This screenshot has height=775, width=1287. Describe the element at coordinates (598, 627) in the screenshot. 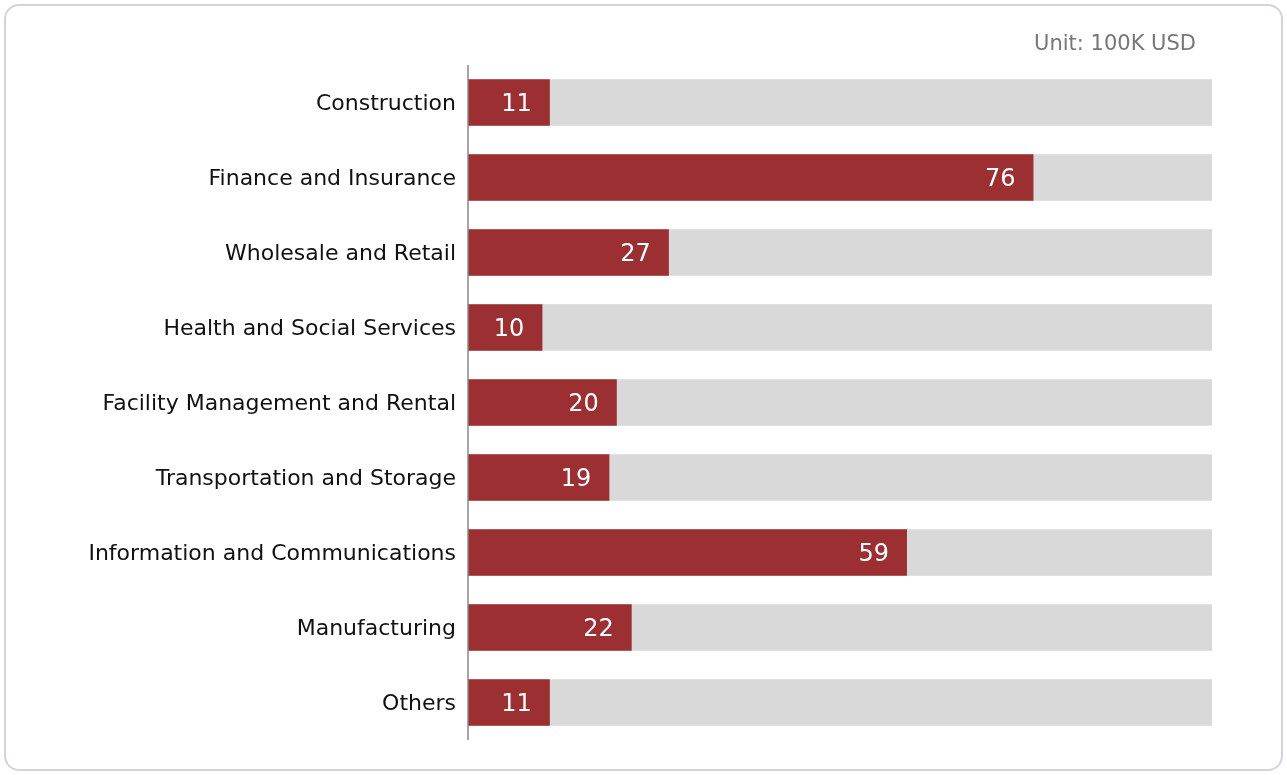

I see `data-label: 22` at that location.